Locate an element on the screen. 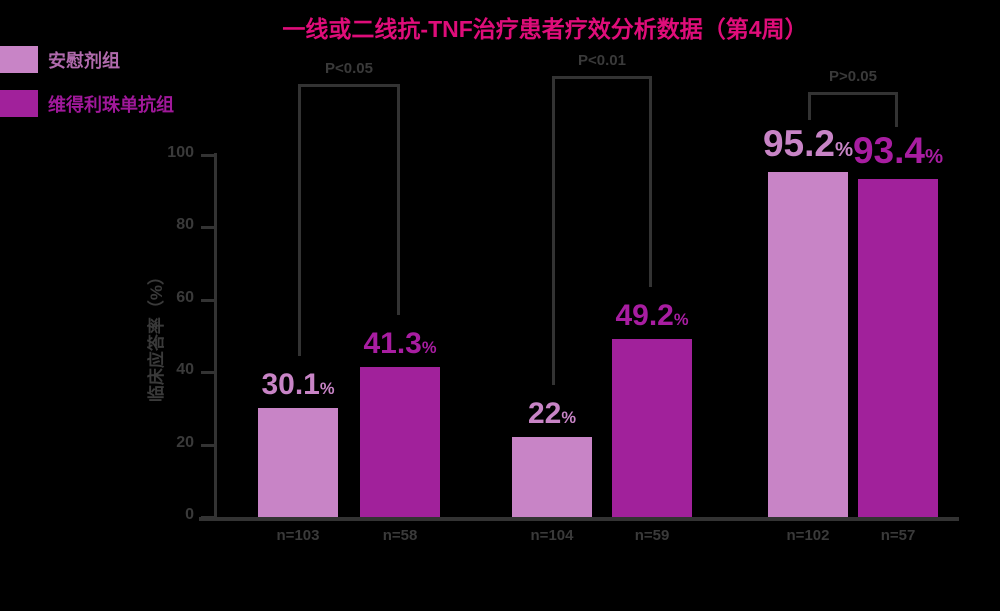 The image size is (1000, 611). bar-series1-group2 is located at coordinates (552, 477).